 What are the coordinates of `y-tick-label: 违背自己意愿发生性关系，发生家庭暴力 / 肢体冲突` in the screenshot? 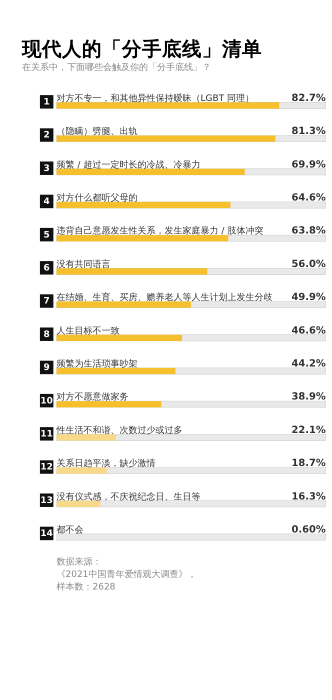 It's located at (160, 231).